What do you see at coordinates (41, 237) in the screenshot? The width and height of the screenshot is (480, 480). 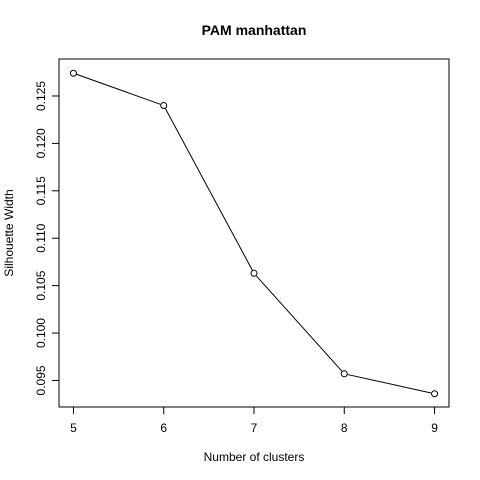 I see `y-tick-label: 0.110` at bounding box center [41, 237].